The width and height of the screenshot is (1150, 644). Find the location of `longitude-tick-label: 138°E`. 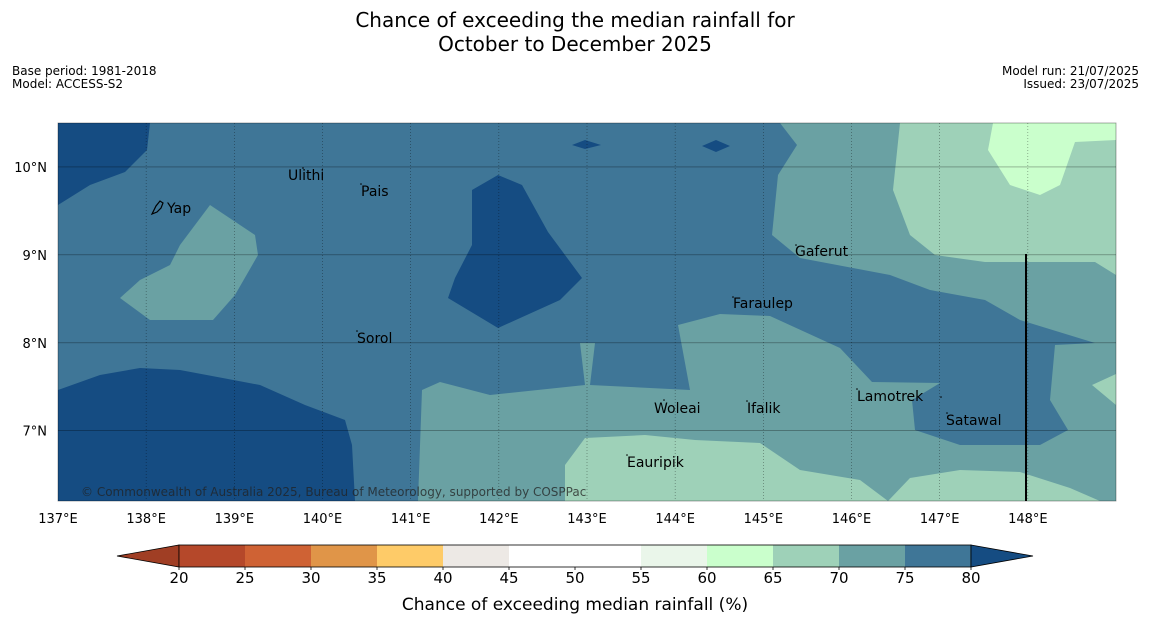

longitude-tick-label: 138°E is located at coordinates (146, 519).